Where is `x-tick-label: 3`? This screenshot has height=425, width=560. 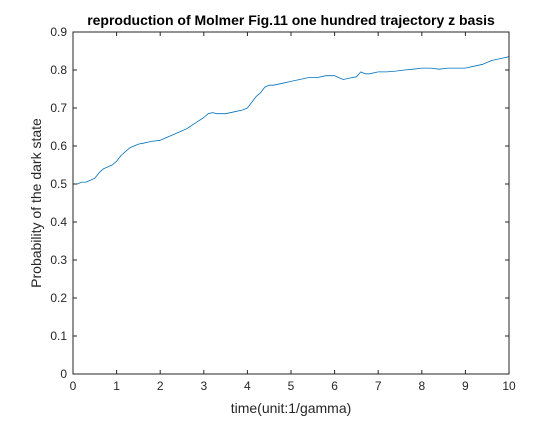
x-tick-label: 3 is located at coordinates (203, 386).